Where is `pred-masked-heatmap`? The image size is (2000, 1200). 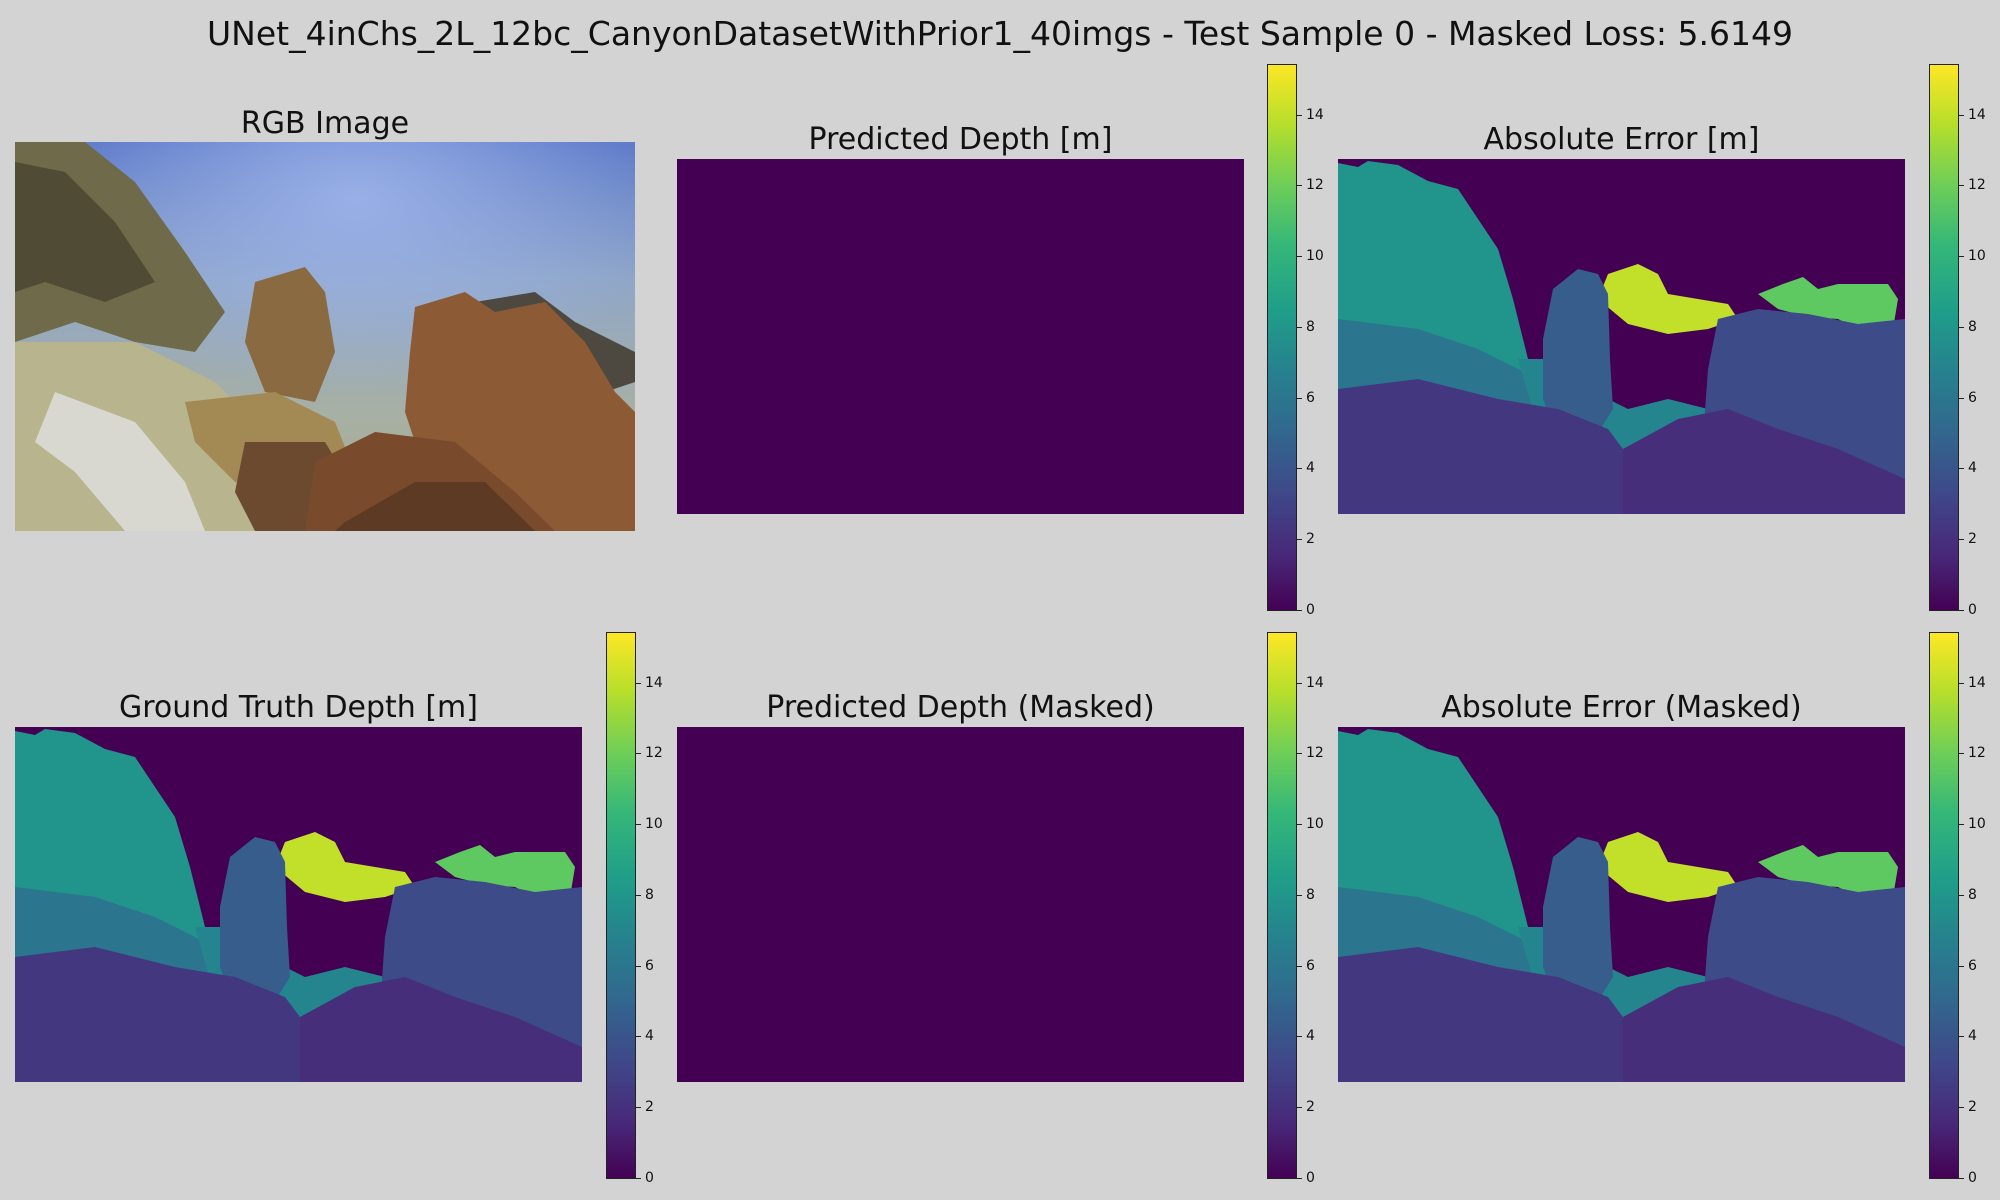 pred-masked-heatmap is located at coordinates (960, 904).